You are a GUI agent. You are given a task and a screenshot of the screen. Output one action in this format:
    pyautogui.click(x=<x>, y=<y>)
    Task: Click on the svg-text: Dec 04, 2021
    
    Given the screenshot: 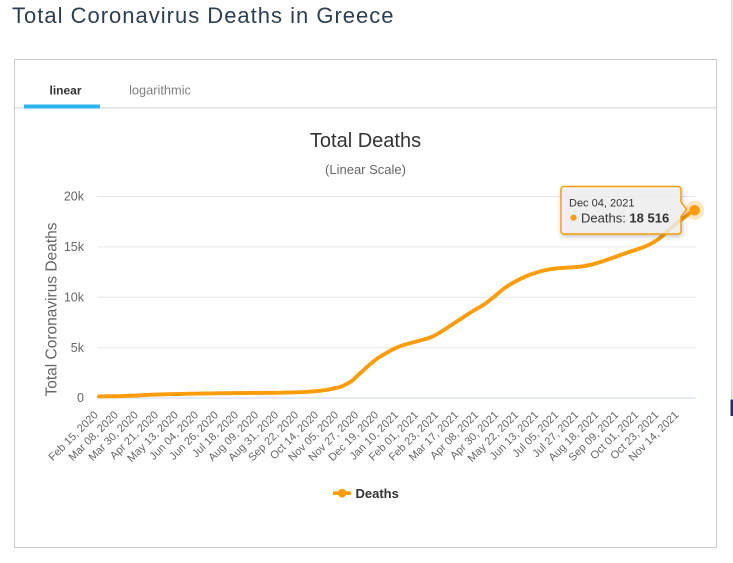 What is the action you would take?
    pyautogui.click(x=601, y=204)
    